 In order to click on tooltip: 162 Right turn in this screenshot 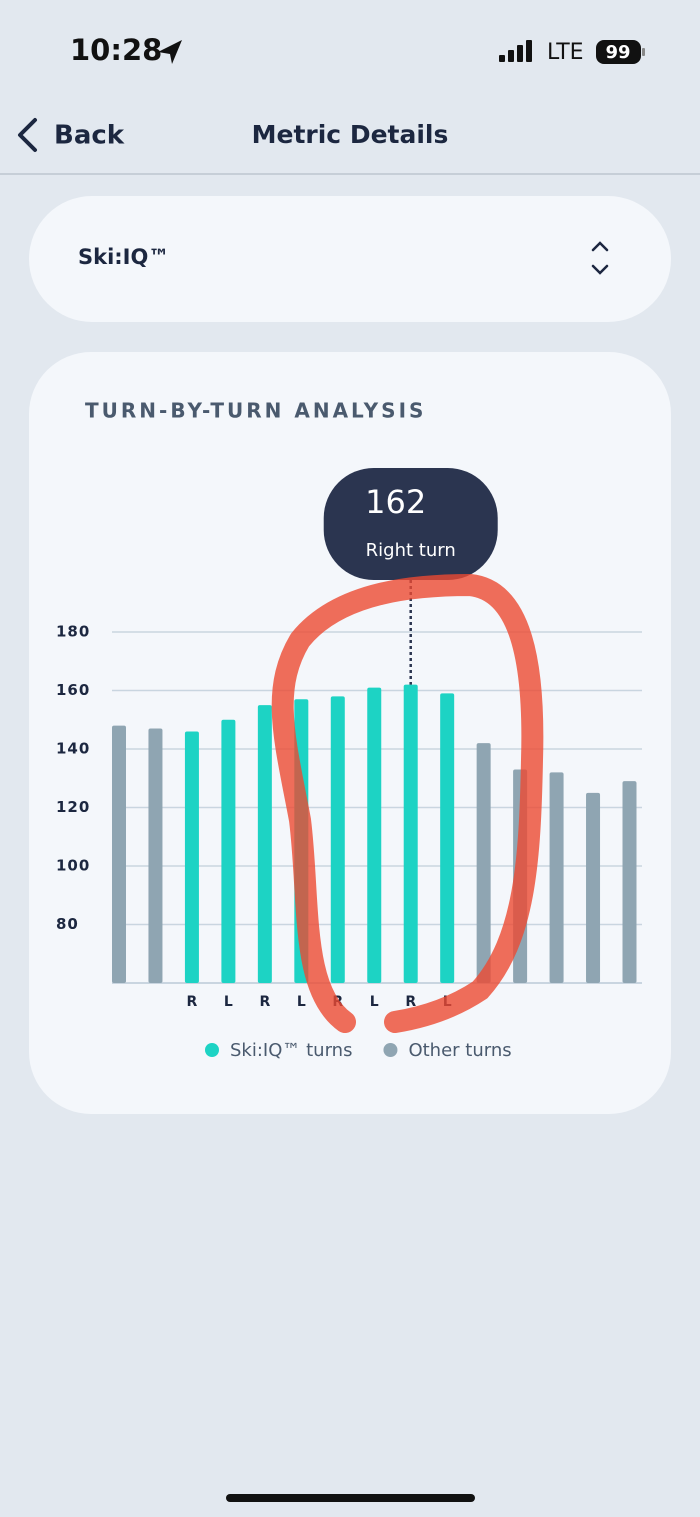, I will do `click(410, 576)`.